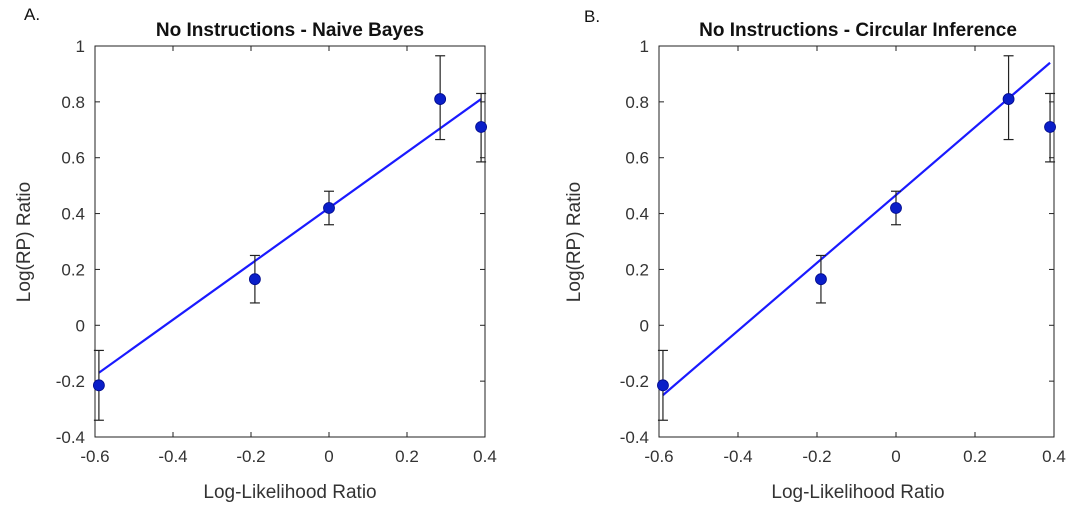  I want to click on panel-label: A., so click(32, 14).